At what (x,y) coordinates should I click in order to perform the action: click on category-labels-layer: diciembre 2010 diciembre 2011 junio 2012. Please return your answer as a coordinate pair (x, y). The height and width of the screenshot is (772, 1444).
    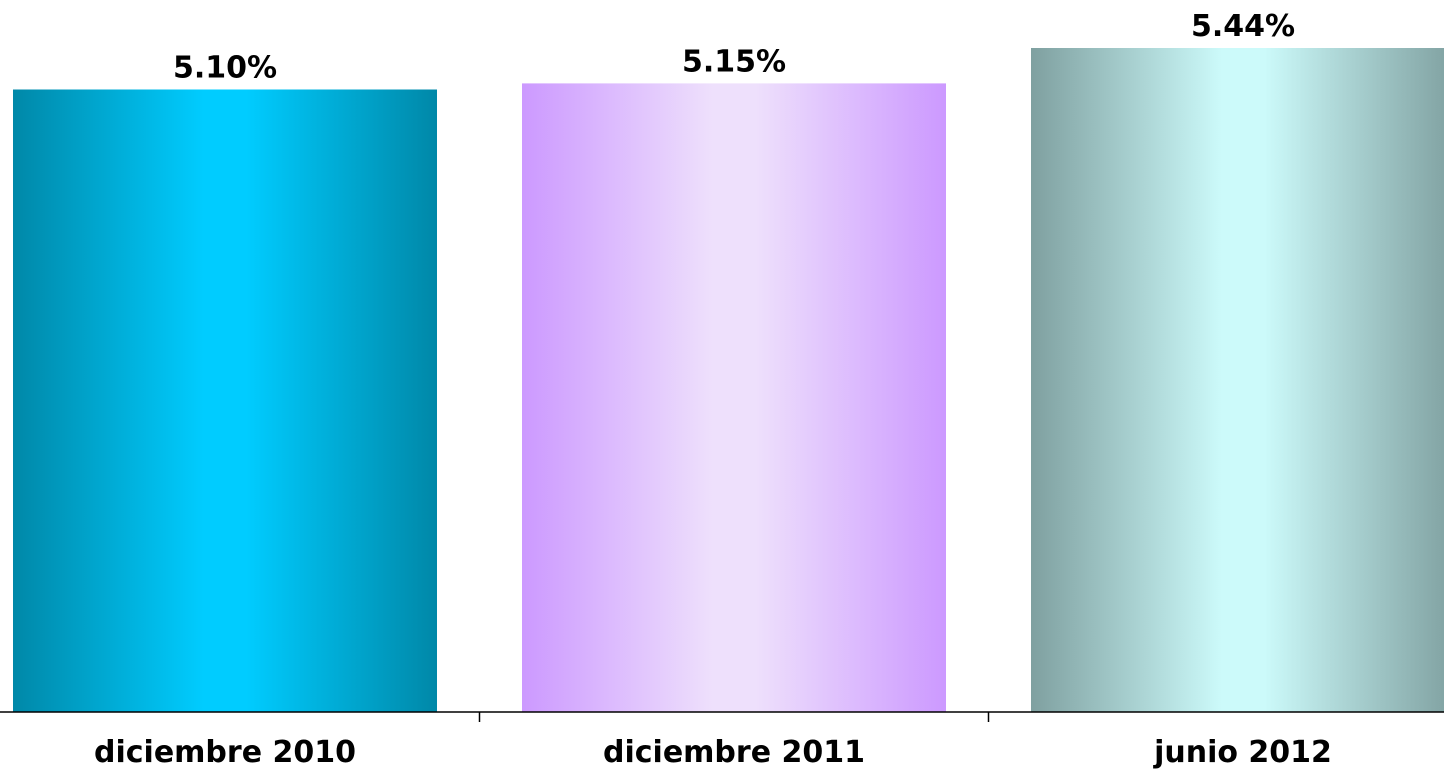
    Looking at the image, I should click on (713, 752).